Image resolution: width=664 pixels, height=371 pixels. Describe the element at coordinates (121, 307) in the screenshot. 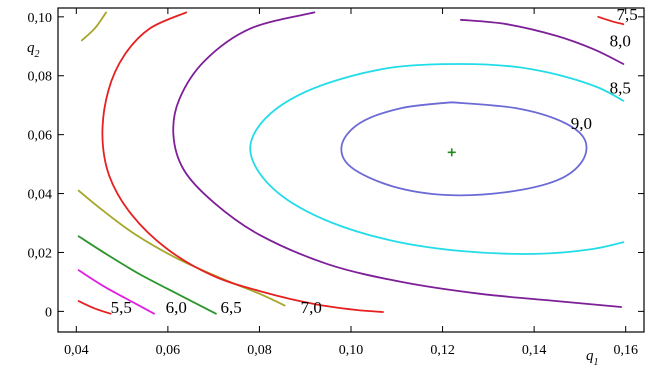

I see `contour-level-label: 5,5` at that location.